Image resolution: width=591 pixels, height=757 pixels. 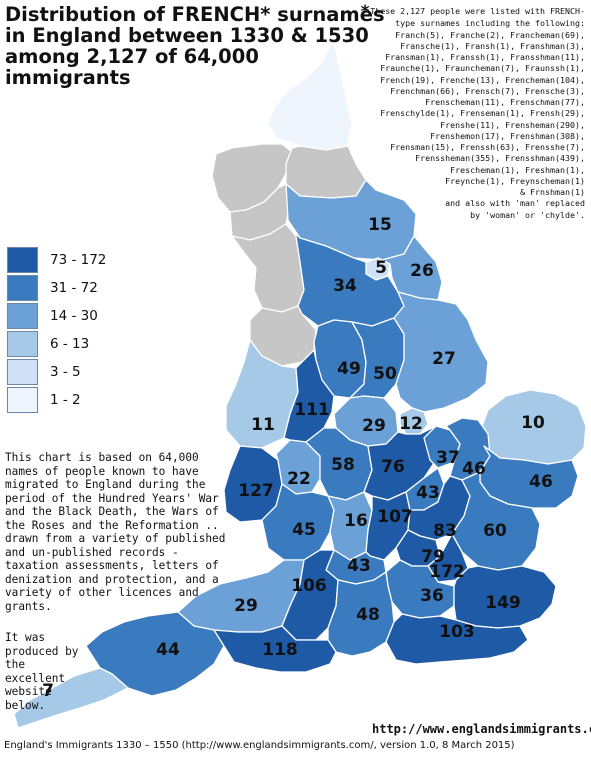 What do you see at coordinates (481, 729) in the screenshot?
I see `website-link: http://www.englandsimmigrants.com` at bounding box center [481, 729].